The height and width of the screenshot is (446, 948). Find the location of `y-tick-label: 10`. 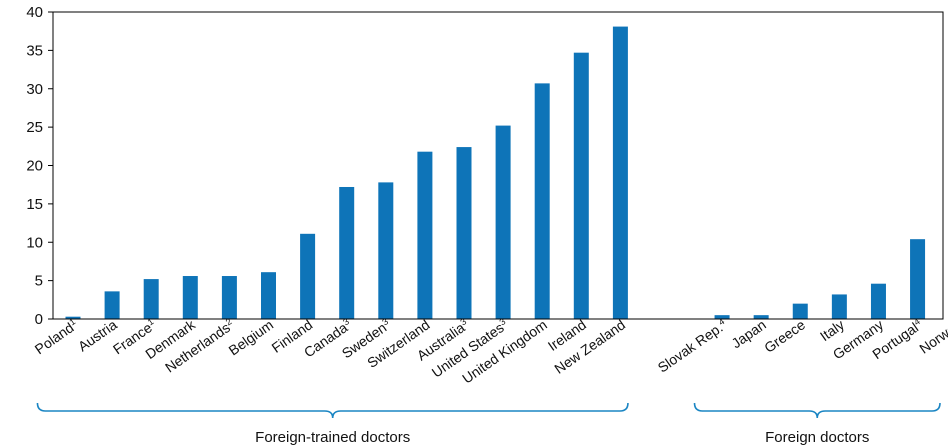

y-tick-label: 10 is located at coordinates (34, 242).